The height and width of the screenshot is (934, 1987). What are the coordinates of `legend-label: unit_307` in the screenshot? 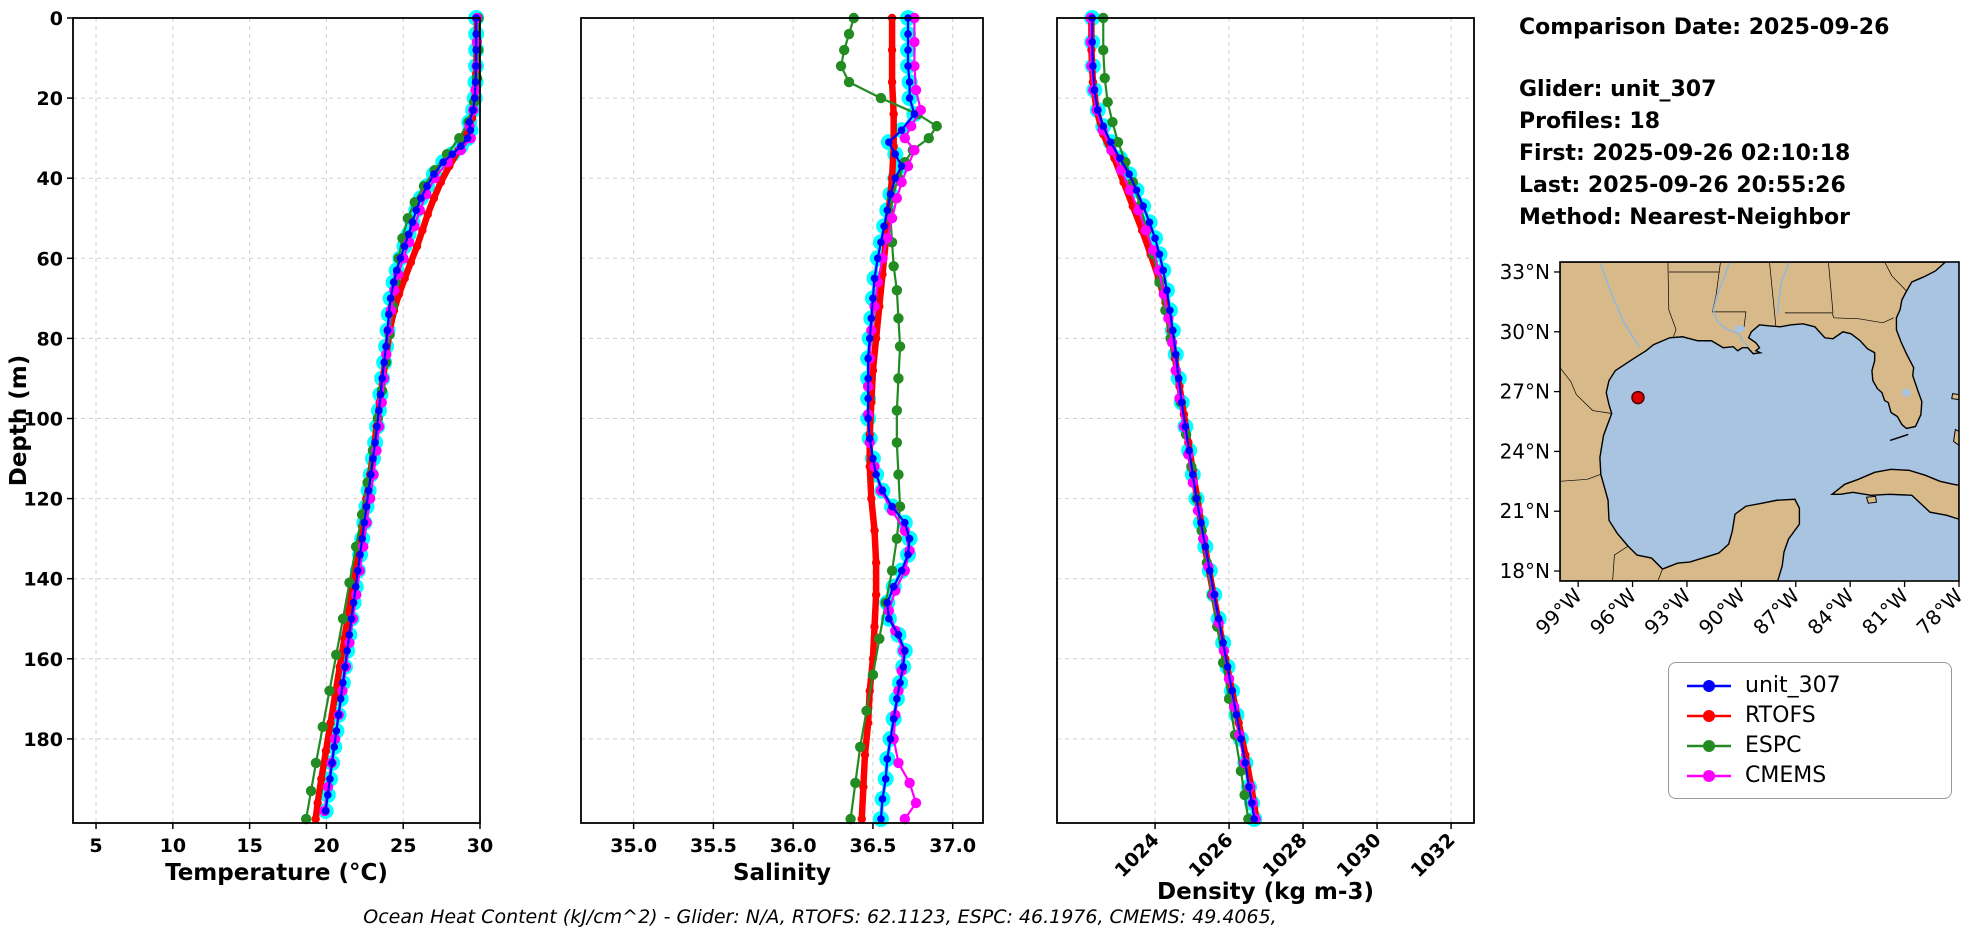 It's located at (1793, 685).